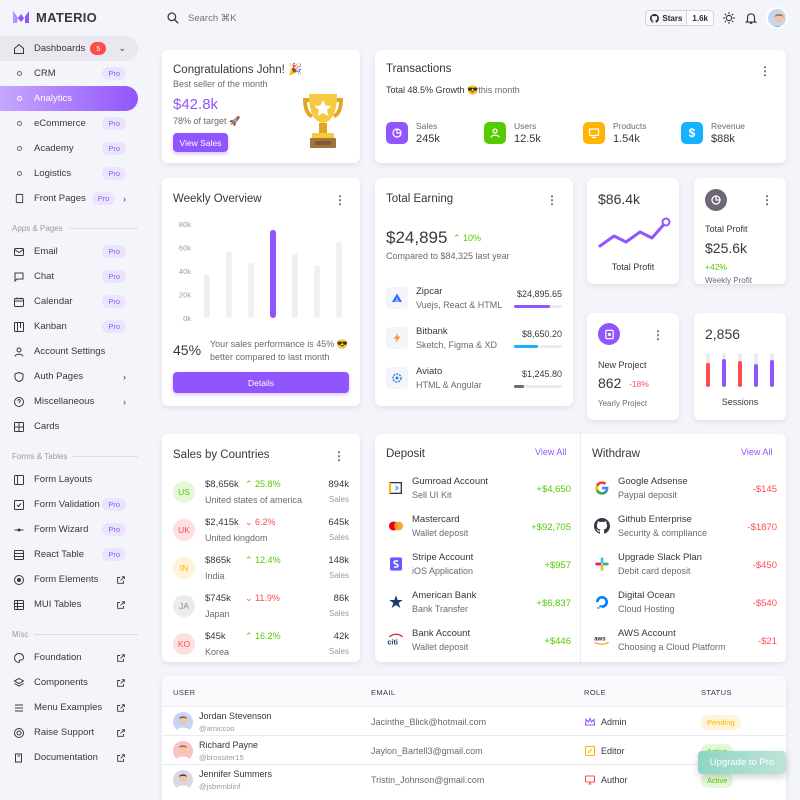  Describe the element at coordinates (428, 139) in the screenshot. I see `stat-value: 245k` at that location.